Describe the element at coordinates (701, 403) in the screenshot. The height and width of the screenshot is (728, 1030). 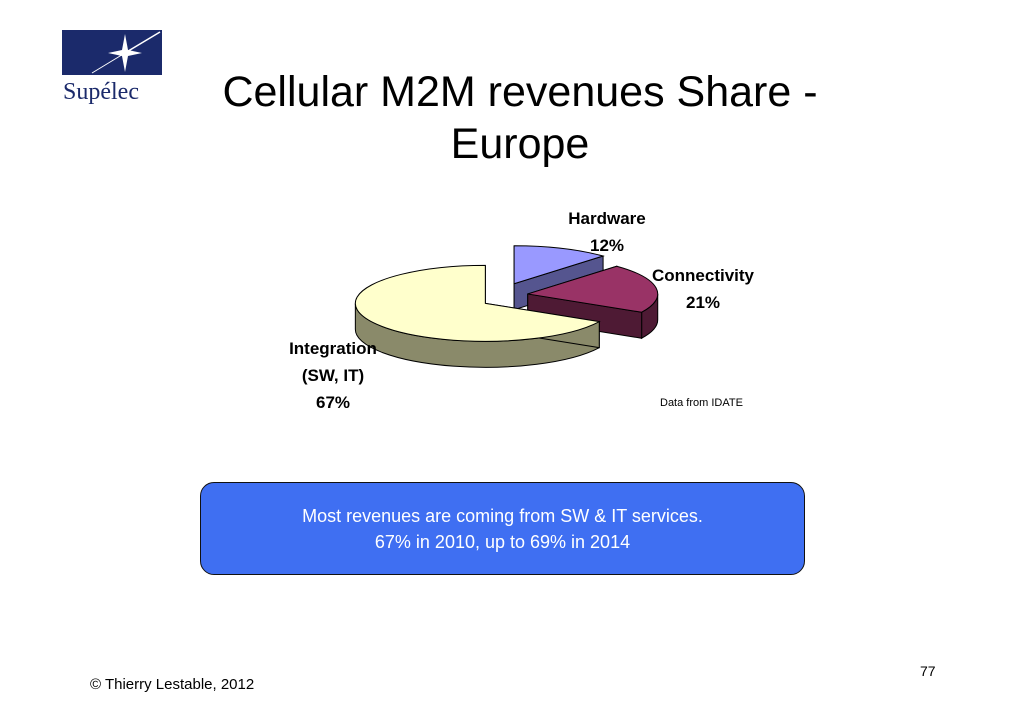
I see `source-note: Data from IDATE` at that location.